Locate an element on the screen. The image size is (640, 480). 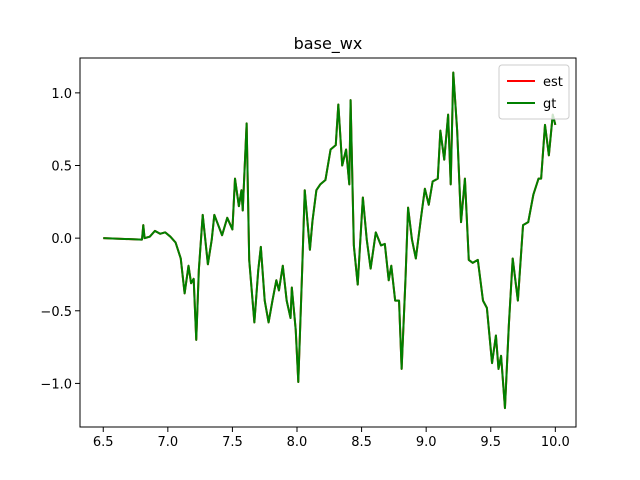
x-tick-label: 10.0 is located at coordinates (555, 442).